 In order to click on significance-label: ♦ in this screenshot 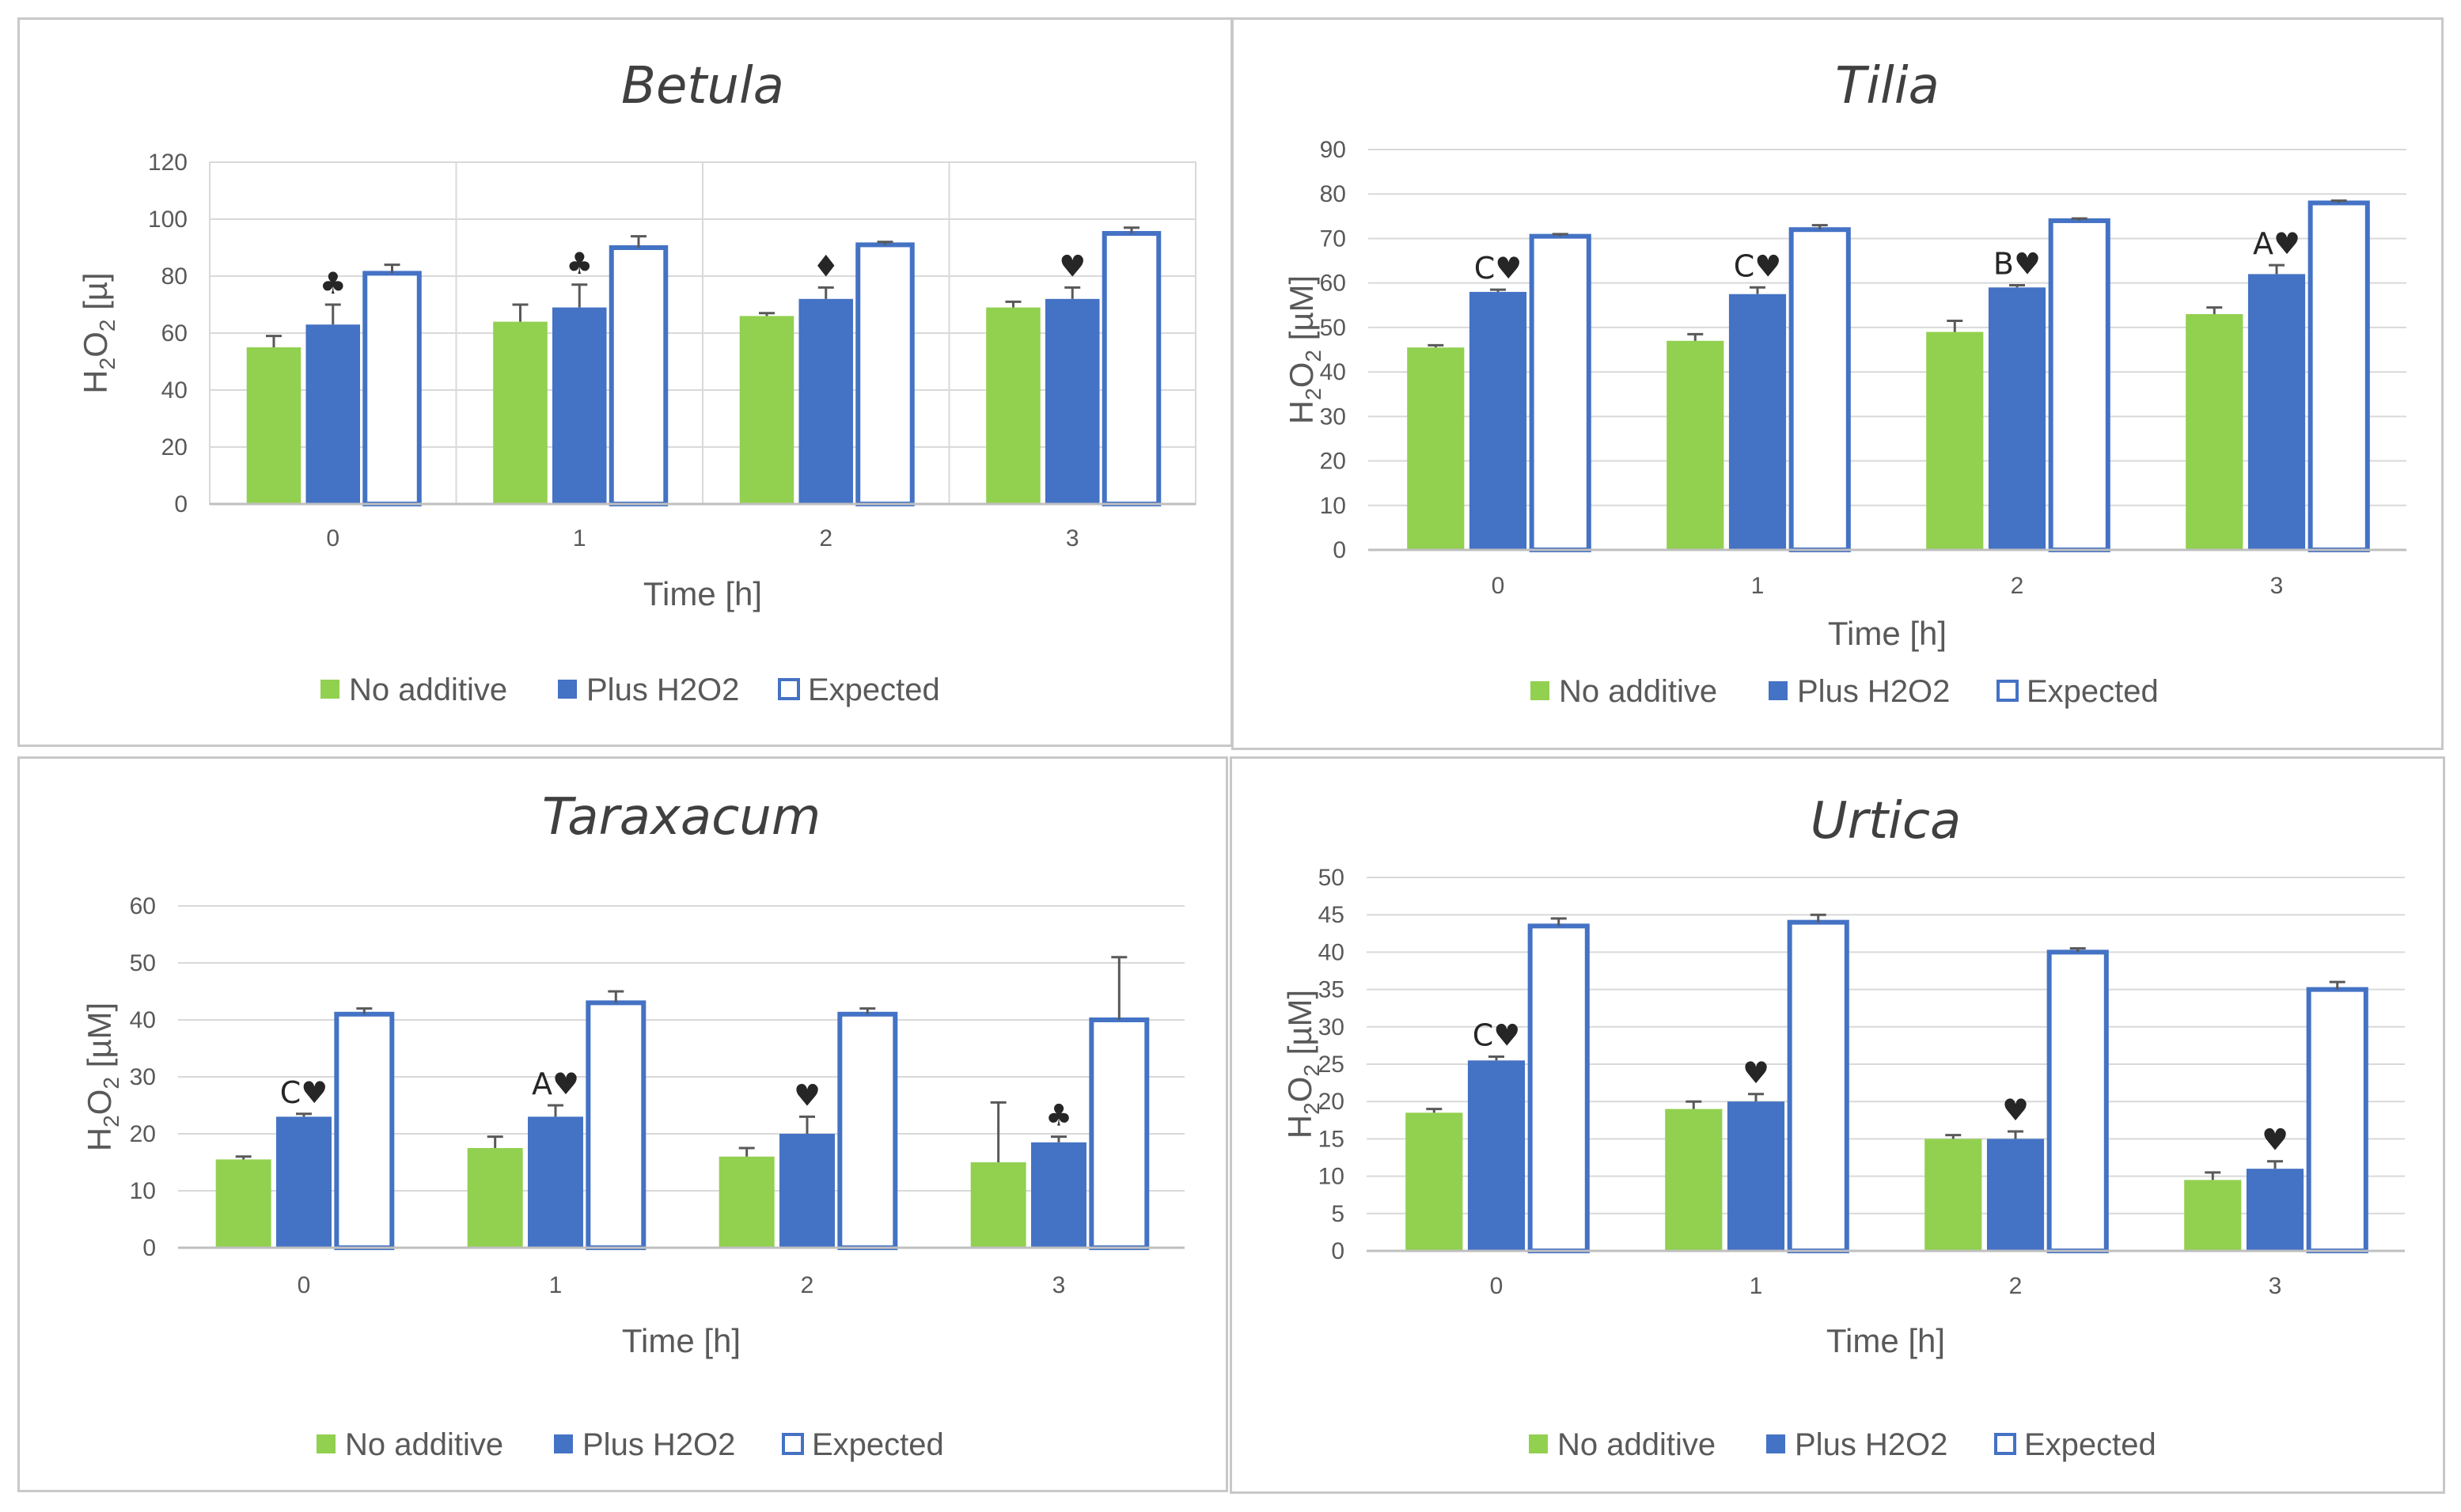, I will do `click(826, 265)`.